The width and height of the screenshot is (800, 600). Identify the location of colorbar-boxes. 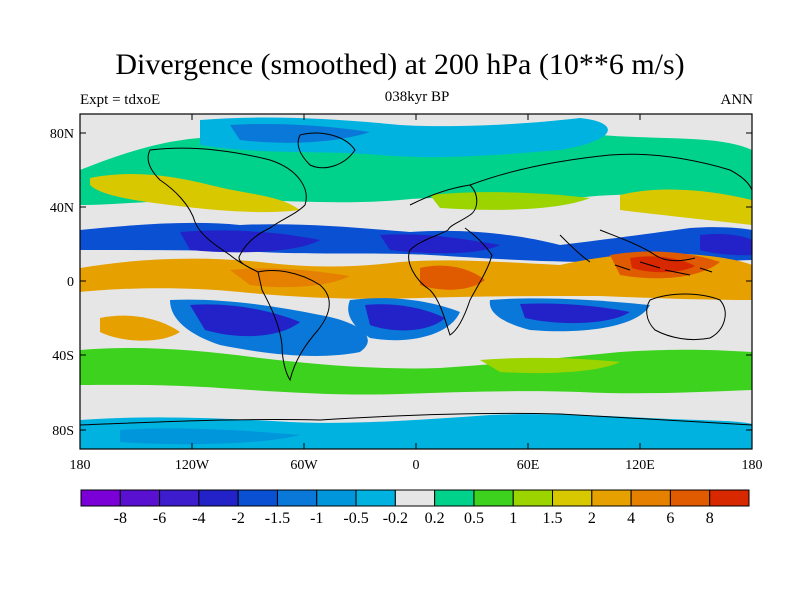
(415, 498).